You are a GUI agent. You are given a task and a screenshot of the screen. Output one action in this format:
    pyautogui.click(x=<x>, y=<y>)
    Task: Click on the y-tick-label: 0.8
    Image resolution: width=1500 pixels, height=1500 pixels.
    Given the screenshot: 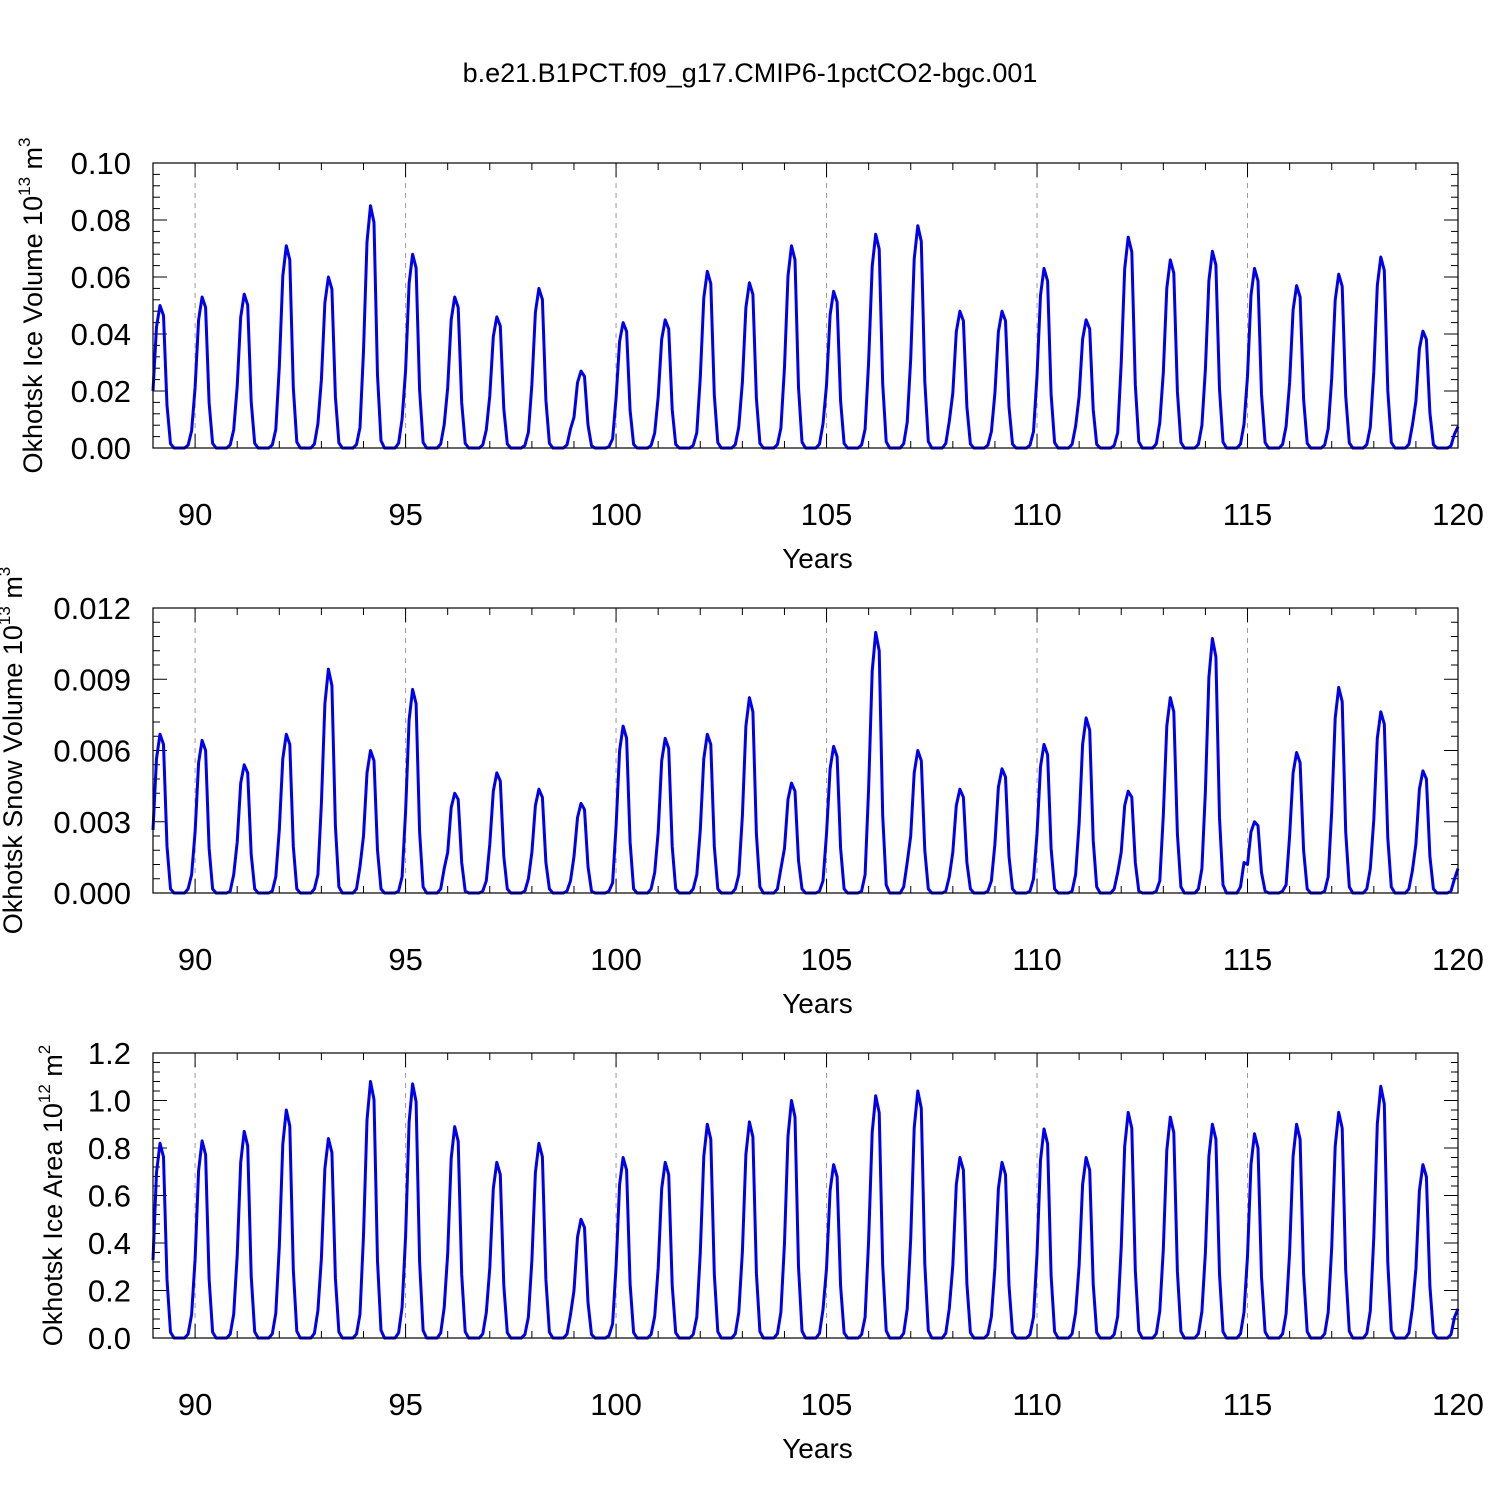 What is the action you would take?
    pyautogui.click(x=109, y=1148)
    